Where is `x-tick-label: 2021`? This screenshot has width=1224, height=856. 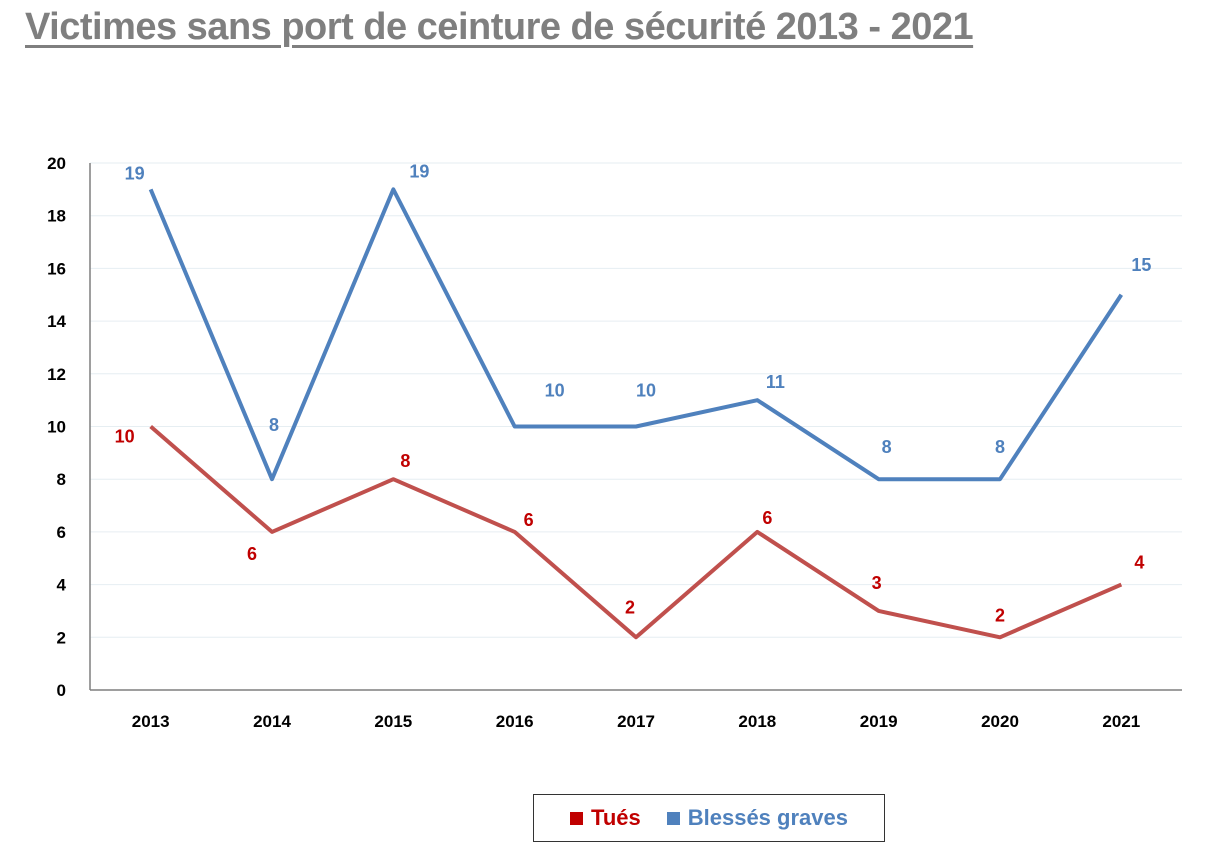 x-tick-label: 2021 is located at coordinates (1121, 721).